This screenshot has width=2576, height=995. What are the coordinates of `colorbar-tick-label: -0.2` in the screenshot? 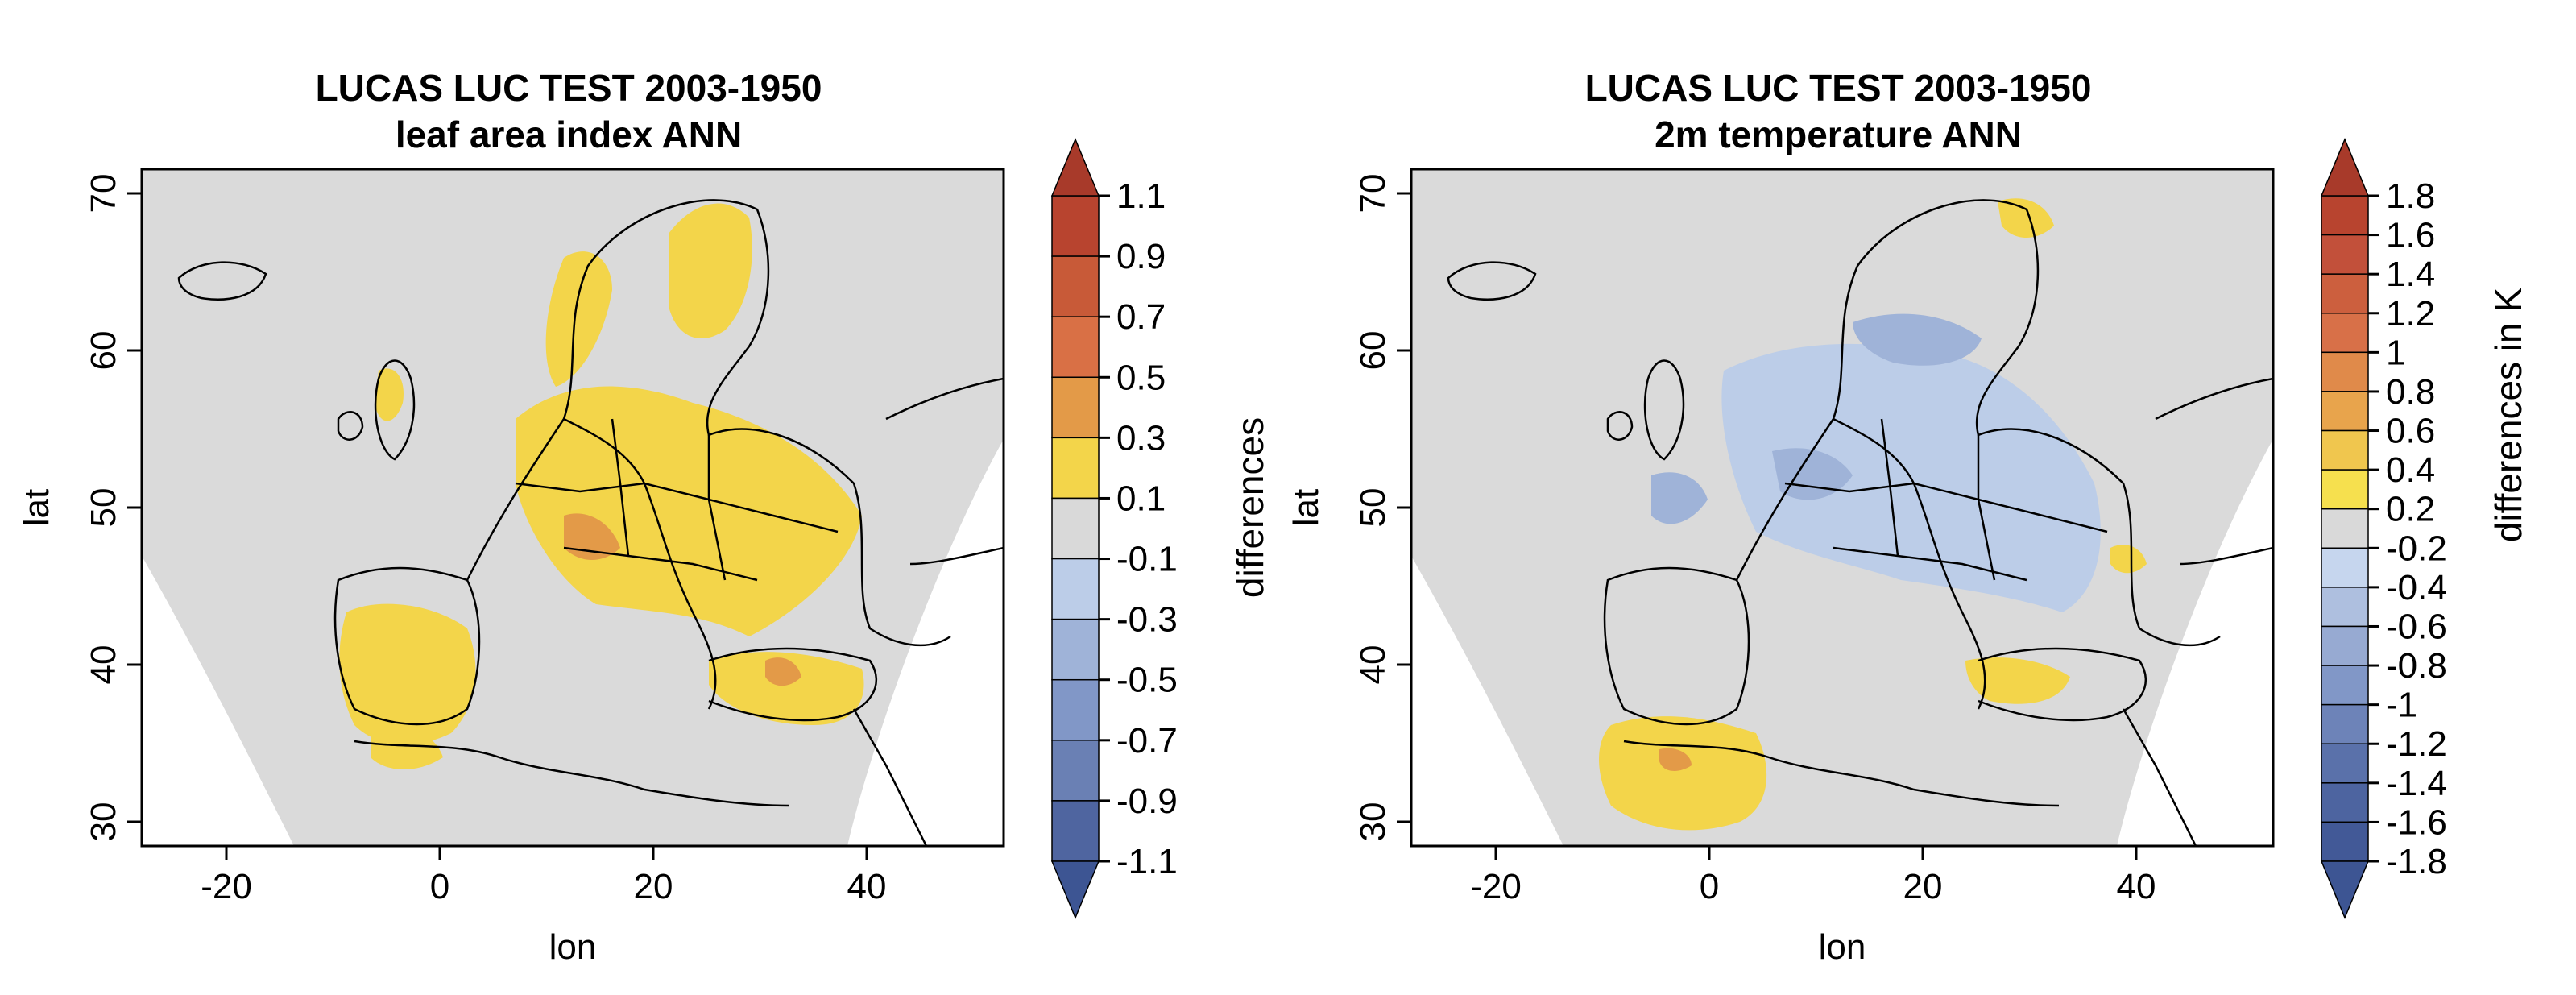 It's located at (2416, 548).